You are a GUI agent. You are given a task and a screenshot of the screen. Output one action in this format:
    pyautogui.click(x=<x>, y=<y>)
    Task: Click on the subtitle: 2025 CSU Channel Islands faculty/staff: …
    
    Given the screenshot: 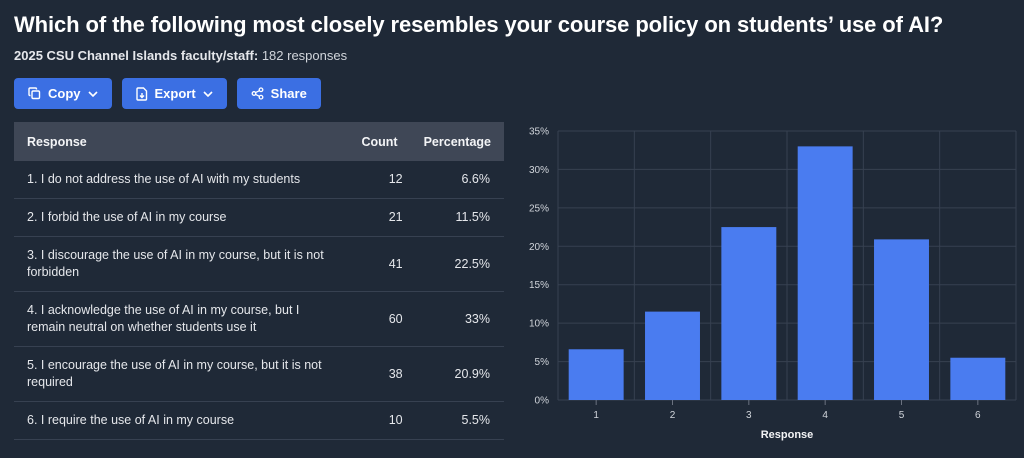 What is the action you would take?
    pyautogui.click(x=180, y=55)
    